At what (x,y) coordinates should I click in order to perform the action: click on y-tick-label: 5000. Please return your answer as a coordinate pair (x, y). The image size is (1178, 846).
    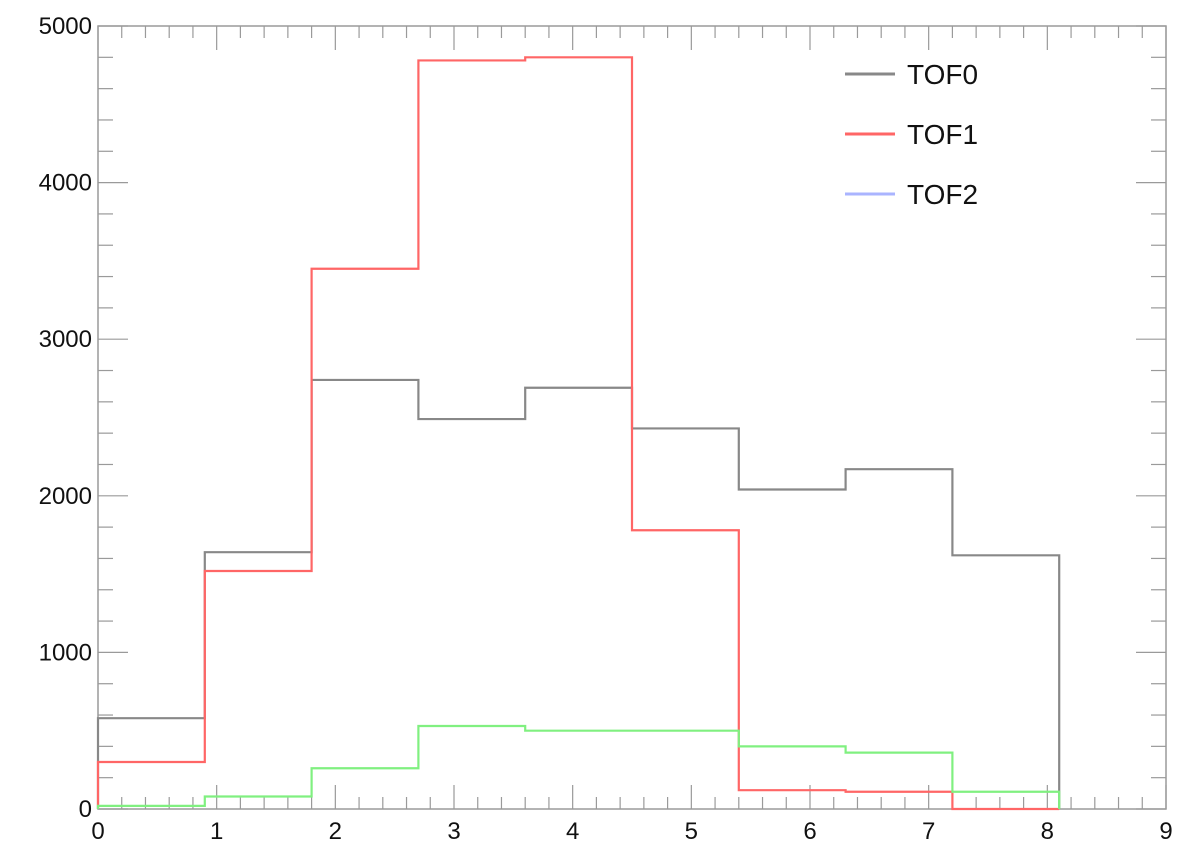
    Looking at the image, I should click on (65, 26).